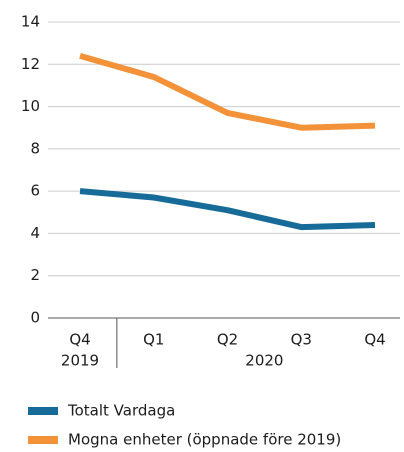 This screenshot has width=404, height=452. Describe the element at coordinates (121, 411) in the screenshot. I see `legend-label: Totalt Vardaga` at that location.